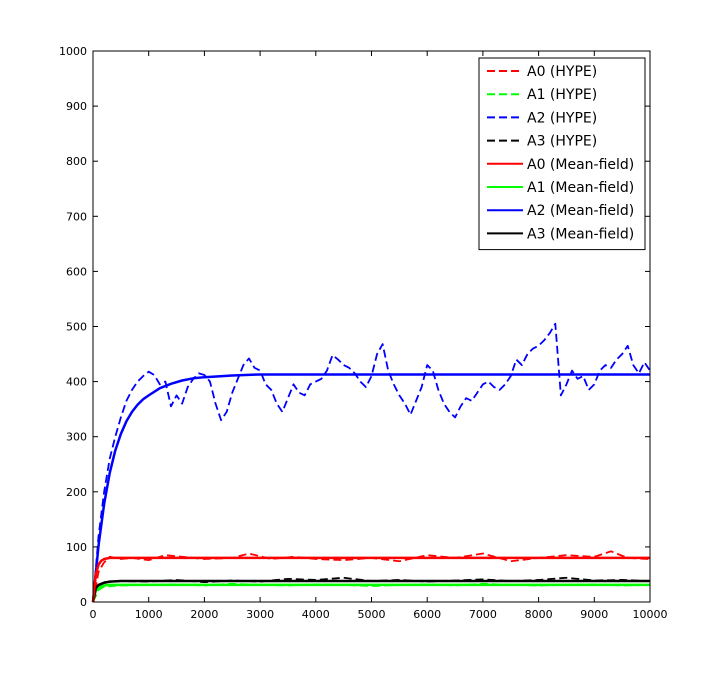 The height and width of the screenshot is (677, 718). I want to click on series-line-a0-mean-field, so click(370, 579).